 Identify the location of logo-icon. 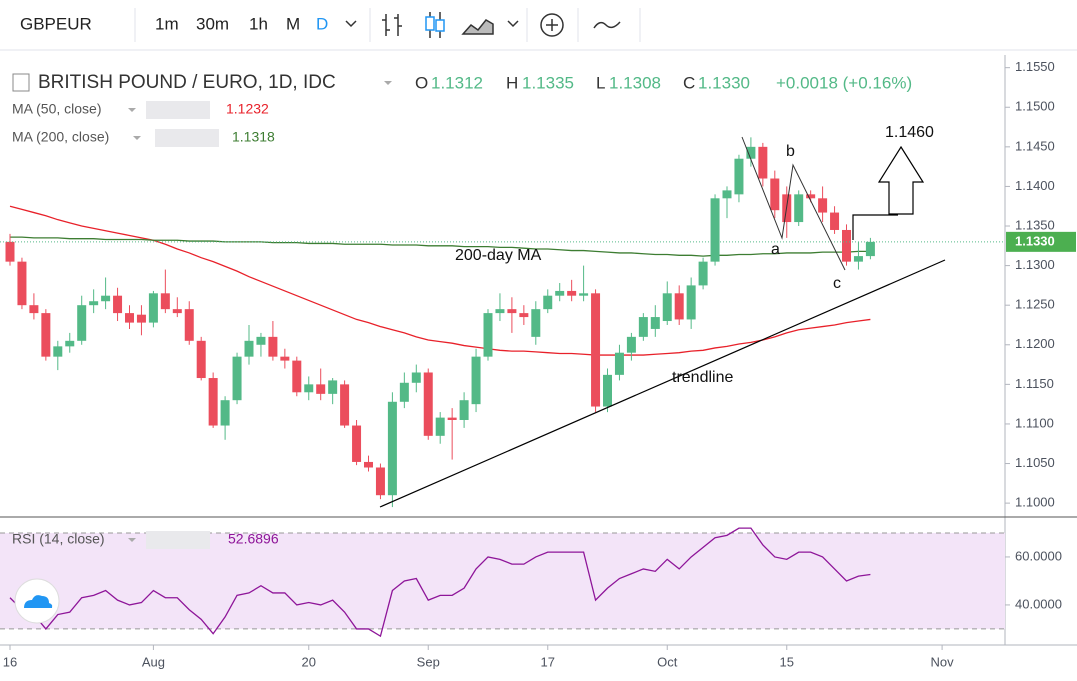
(38, 601).